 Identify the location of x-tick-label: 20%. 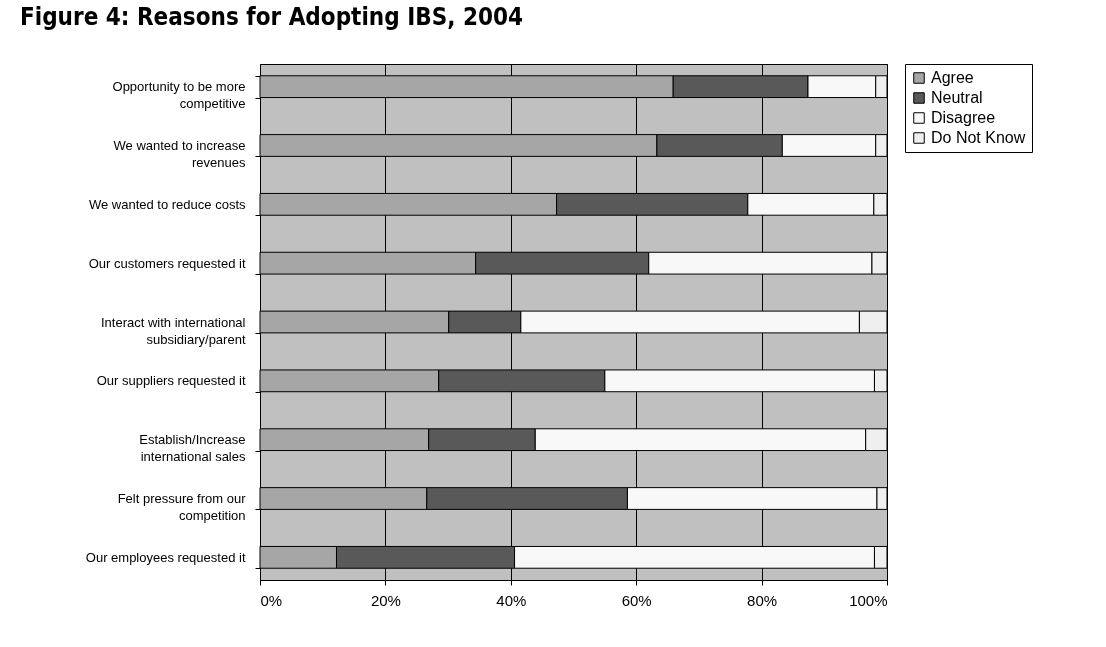
(385, 600).